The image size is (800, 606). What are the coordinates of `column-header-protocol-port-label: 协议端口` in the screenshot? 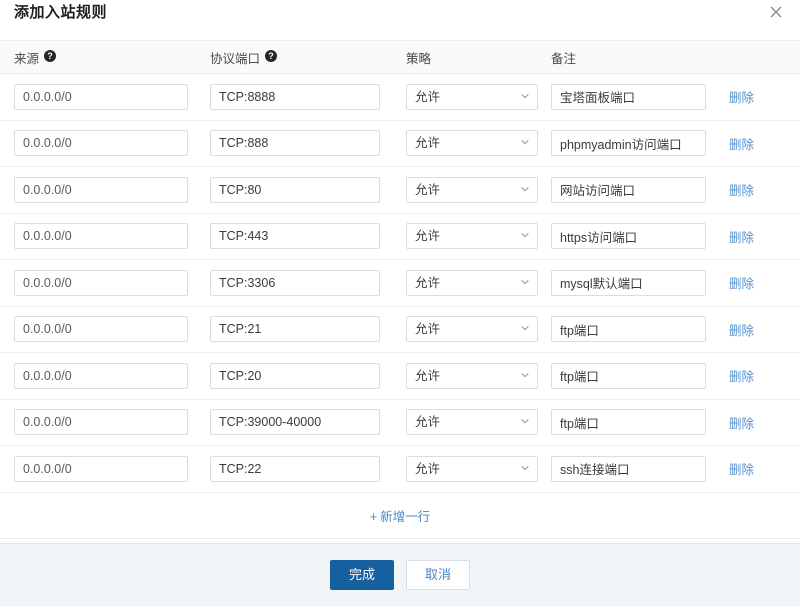 It's located at (235, 58).